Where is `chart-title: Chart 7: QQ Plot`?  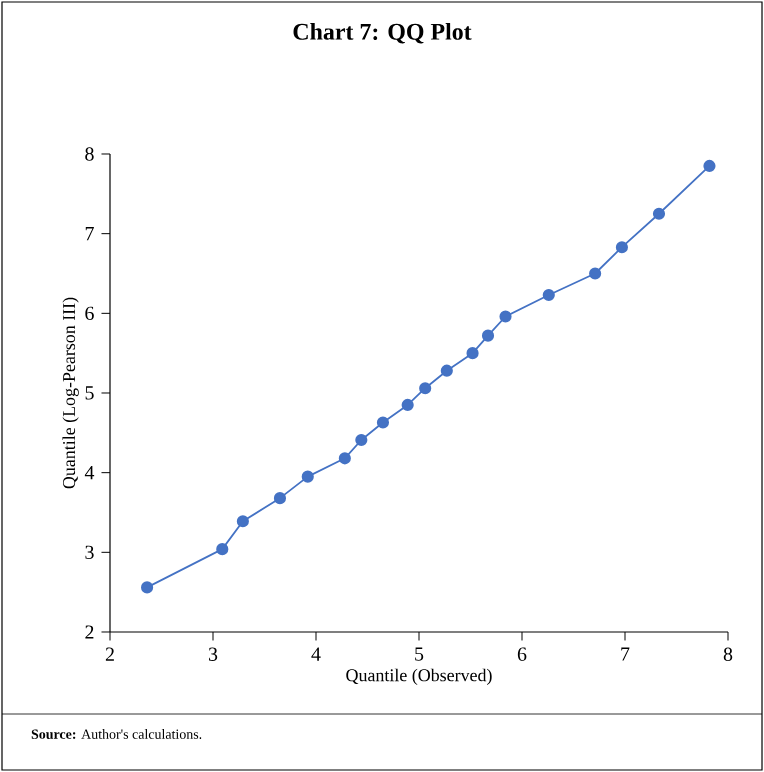
chart-title: Chart 7: QQ Plot is located at coordinates (382, 33).